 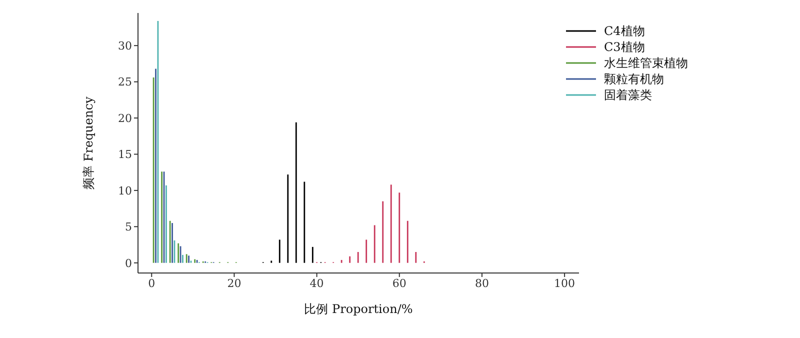 What do you see at coordinates (152, 283) in the screenshot?
I see `x-tick-label: 0` at bounding box center [152, 283].